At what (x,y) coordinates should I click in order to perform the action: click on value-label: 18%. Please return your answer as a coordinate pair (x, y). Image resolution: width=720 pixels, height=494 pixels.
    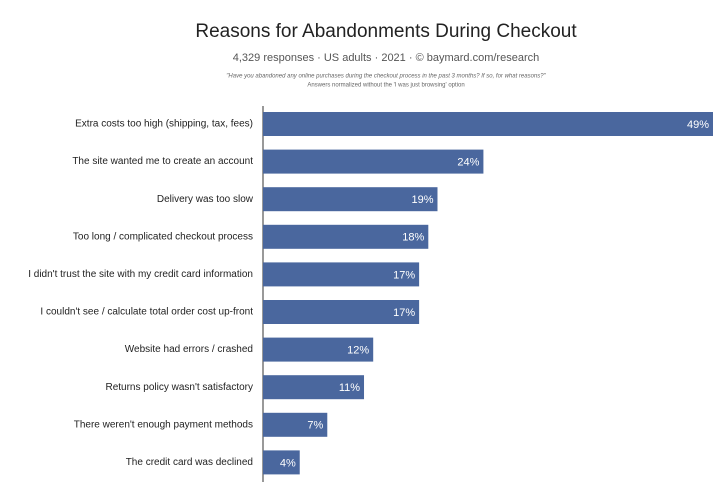
    Looking at the image, I should click on (413, 238).